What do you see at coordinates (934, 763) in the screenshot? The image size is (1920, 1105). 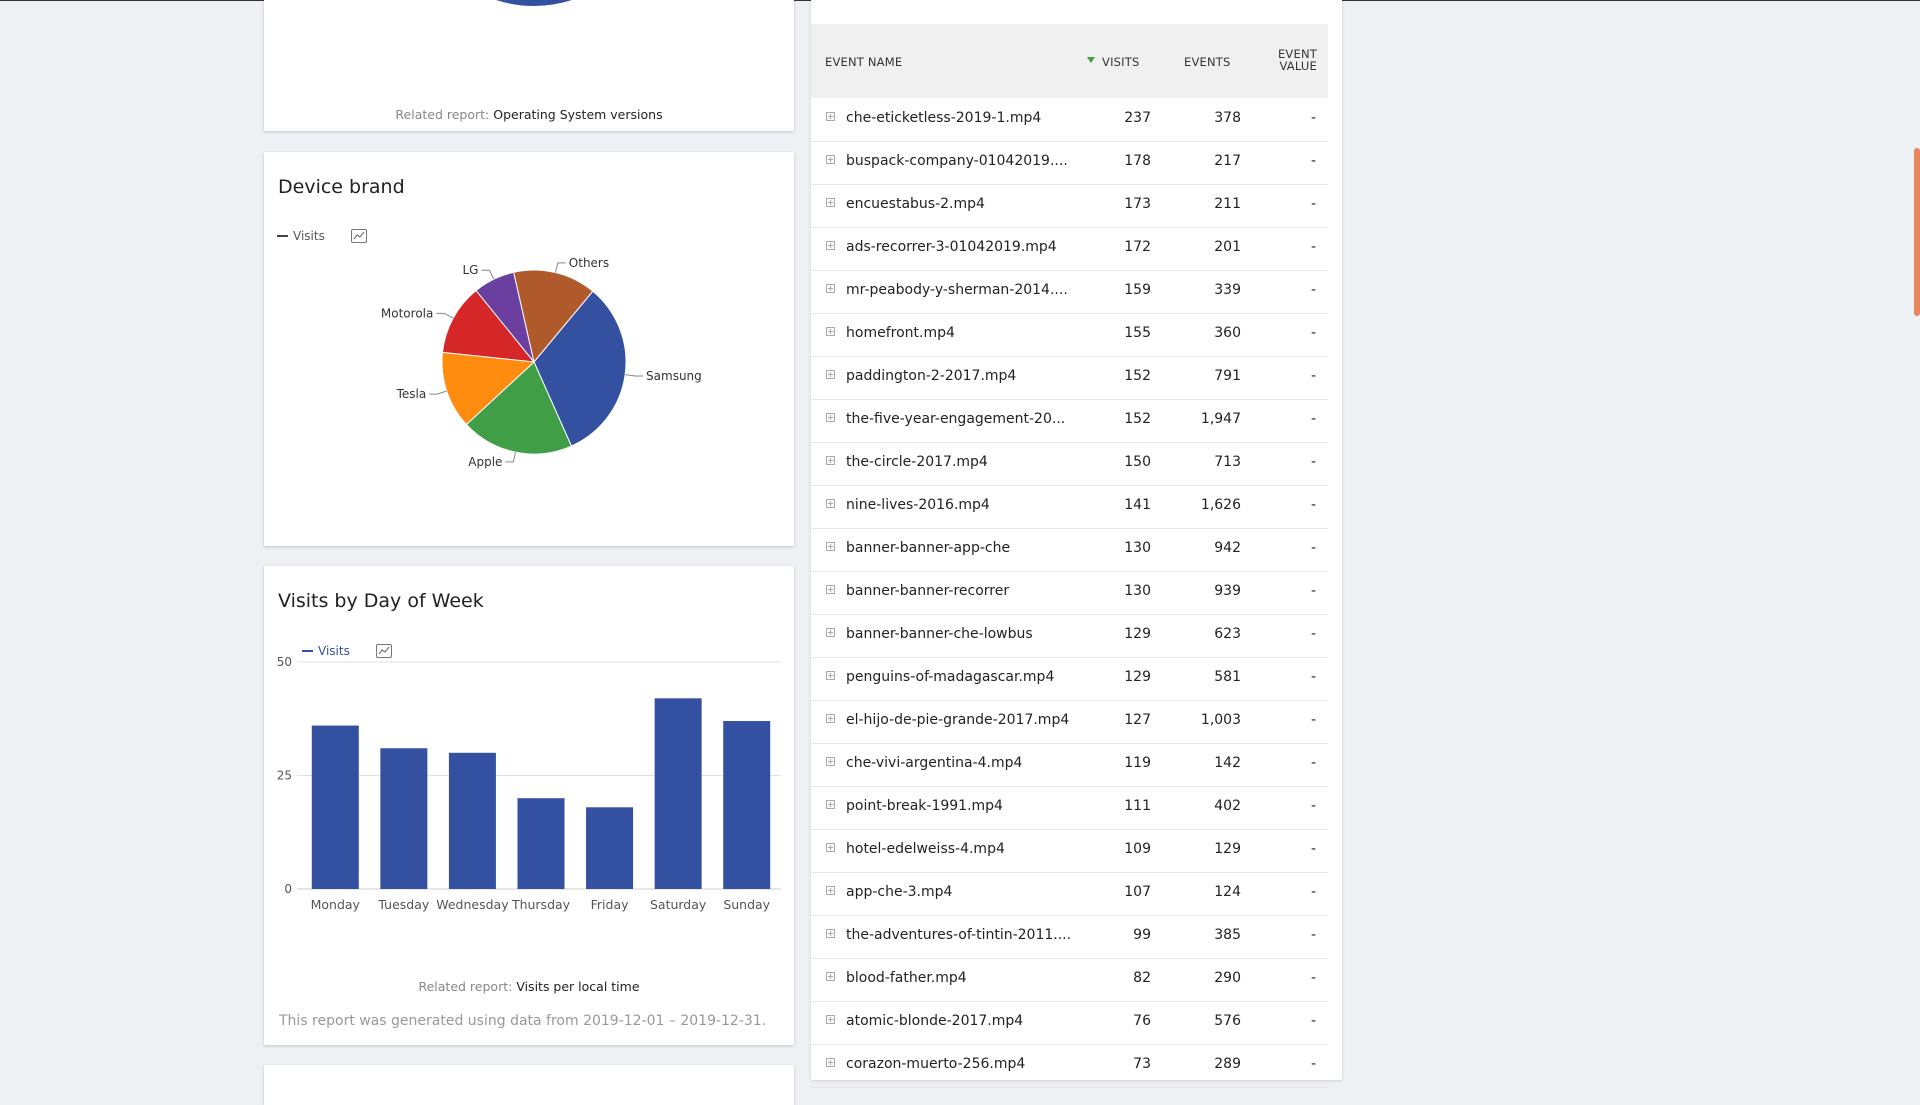 I see `event-name-cell: che-vivi-argentina-4.mp4` at bounding box center [934, 763].